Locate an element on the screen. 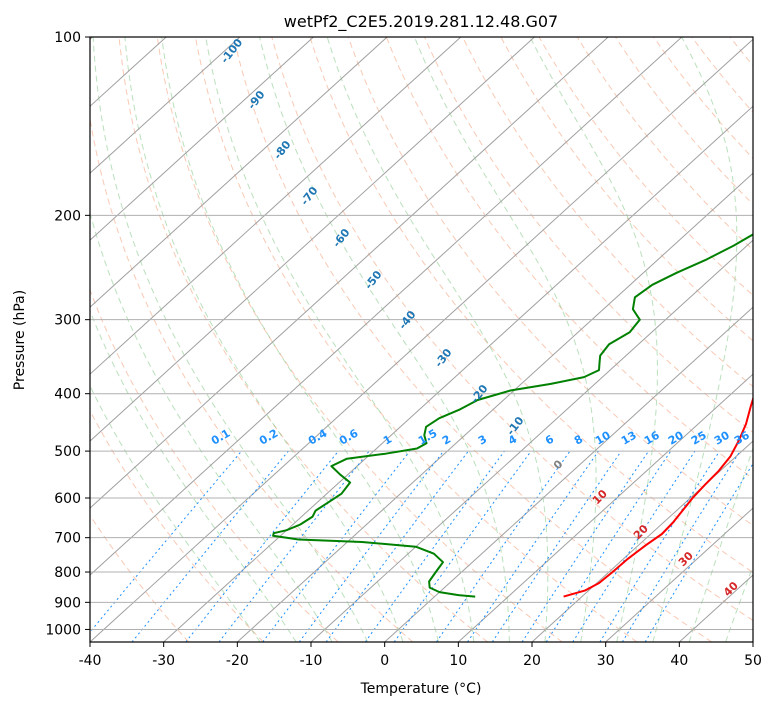 This screenshot has width=775, height=708. x-axis: -40 -30 -20 -10 0 10 20 30 40 50 is located at coordinates (420, 655).